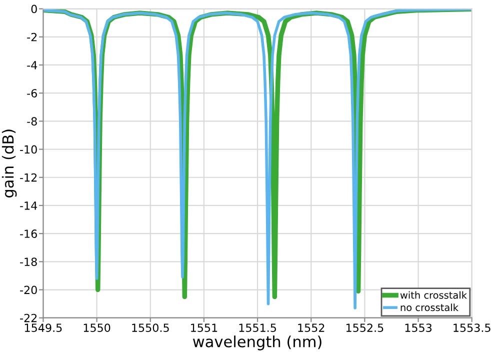 This screenshot has width=491, height=352. What do you see at coordinates (311, 328) in the screenshot?
I see `x-tick-label: 1552` at bounding box center [311, 328].